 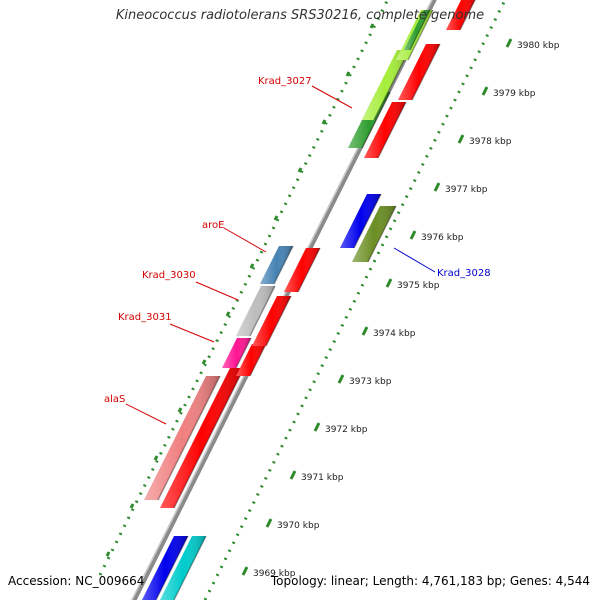 I want to click on cds-red-top2, so click(x=461, y=15).